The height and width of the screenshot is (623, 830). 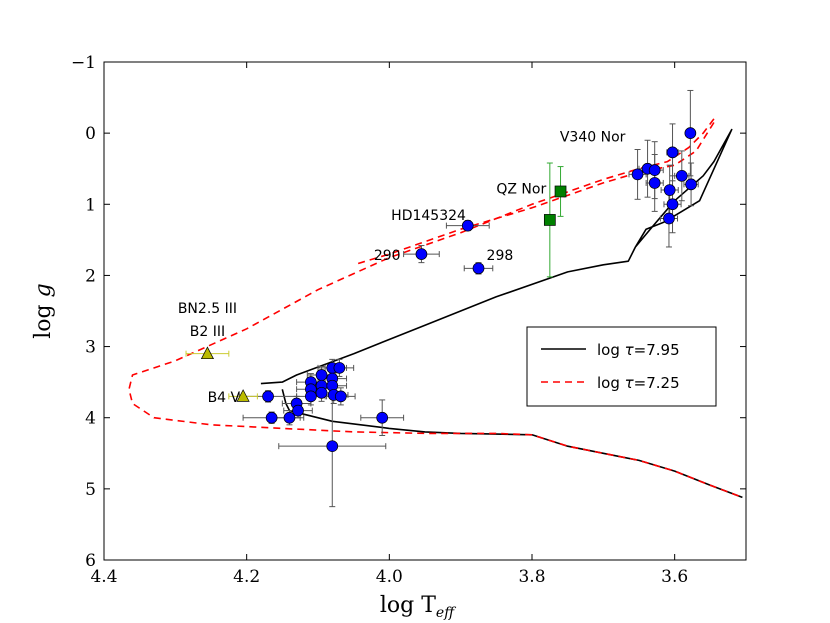 What do you see at coordinates (207, 332) in the screenshot?
I see `annotation-label: B2 III` at bounding box center [207, 332].